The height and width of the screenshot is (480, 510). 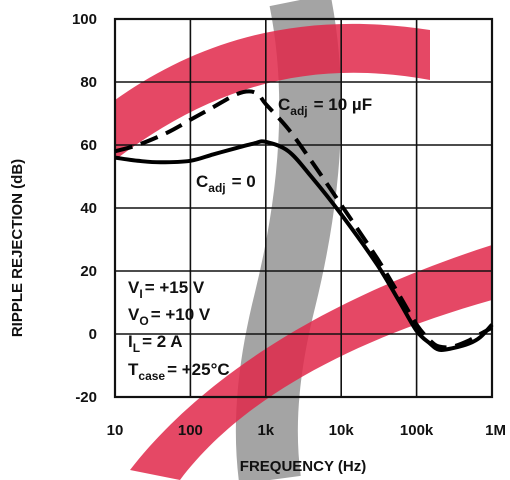 I want to click on condition-tcase-sub: case, so click(x=151, y=376).